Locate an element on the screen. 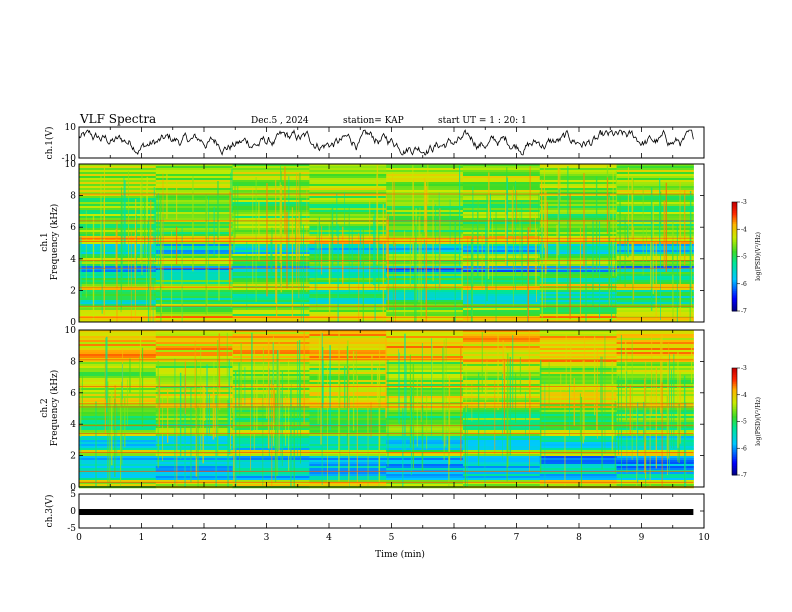  x-tick-label: 8 is located at coordinates (579, 538).